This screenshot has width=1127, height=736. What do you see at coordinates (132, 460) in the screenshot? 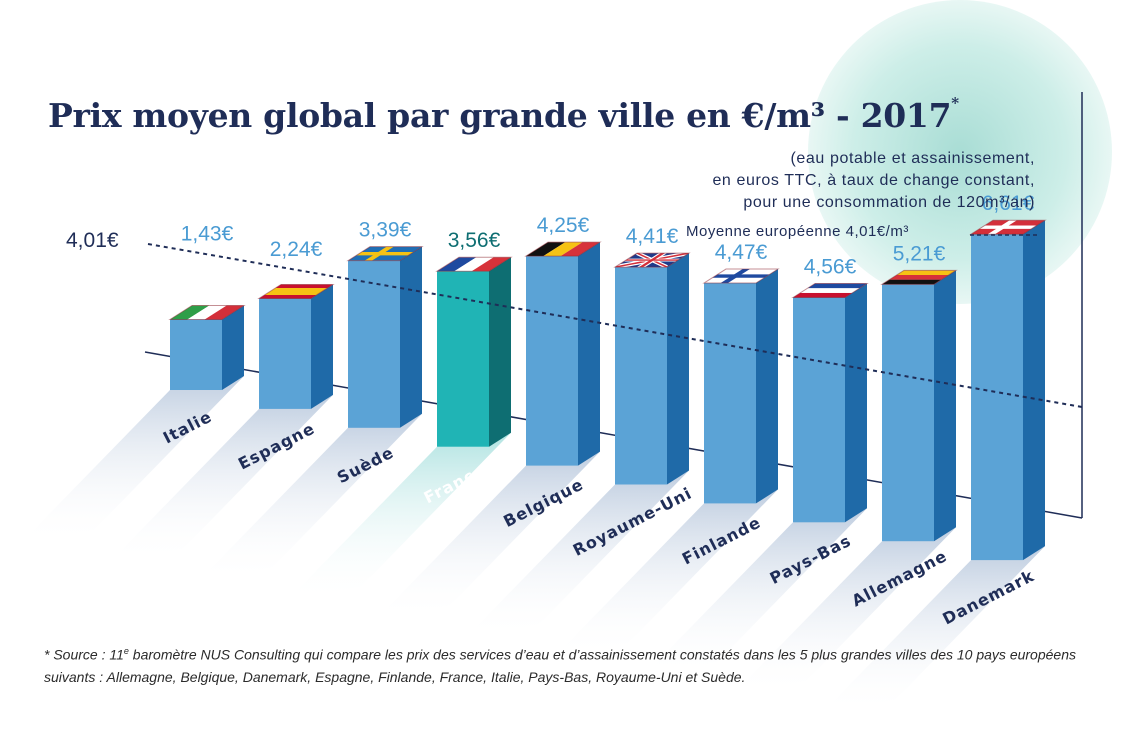
I see `bar-shadow-italie` at bounding box center [132, 460].